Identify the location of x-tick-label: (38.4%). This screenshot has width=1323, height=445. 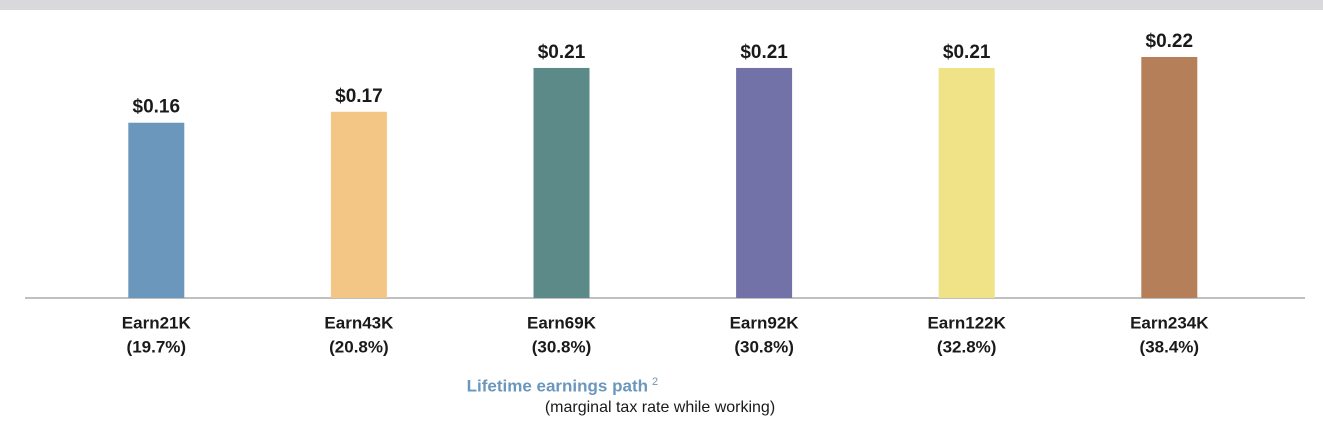
(1170, 346).